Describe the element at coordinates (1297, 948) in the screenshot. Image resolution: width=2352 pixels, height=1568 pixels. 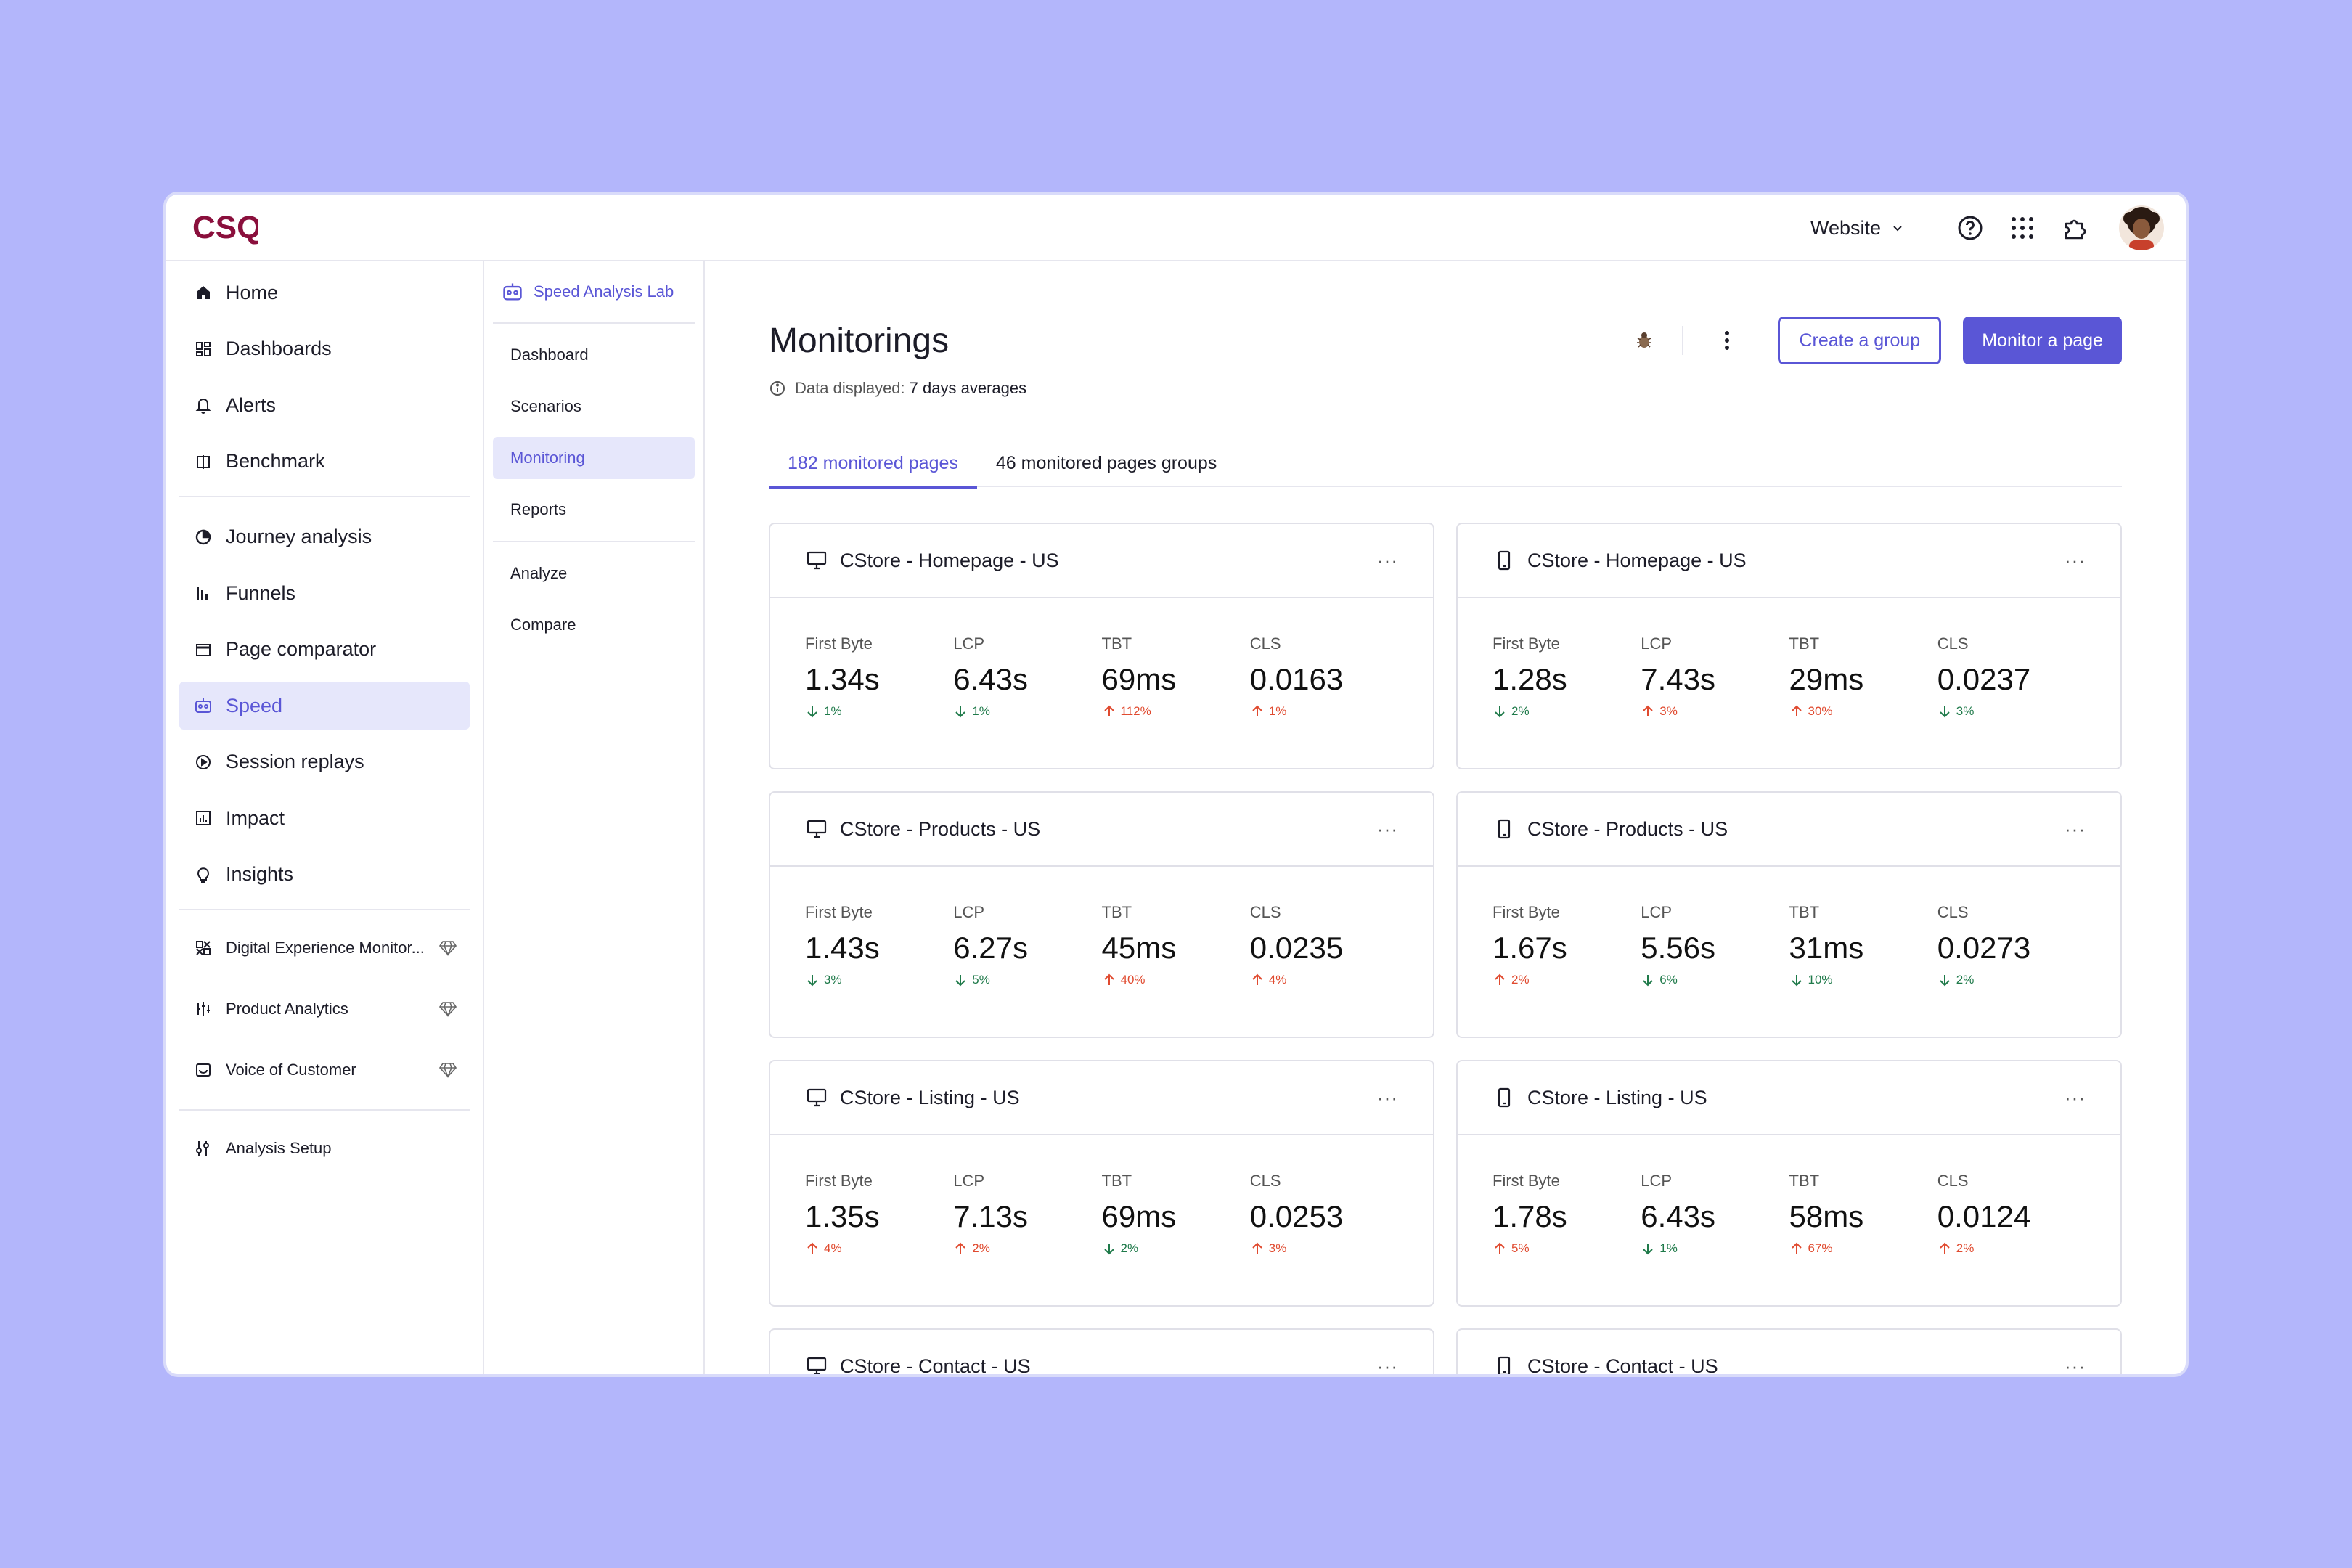
I see `metric-value: 0.0235` at that location.